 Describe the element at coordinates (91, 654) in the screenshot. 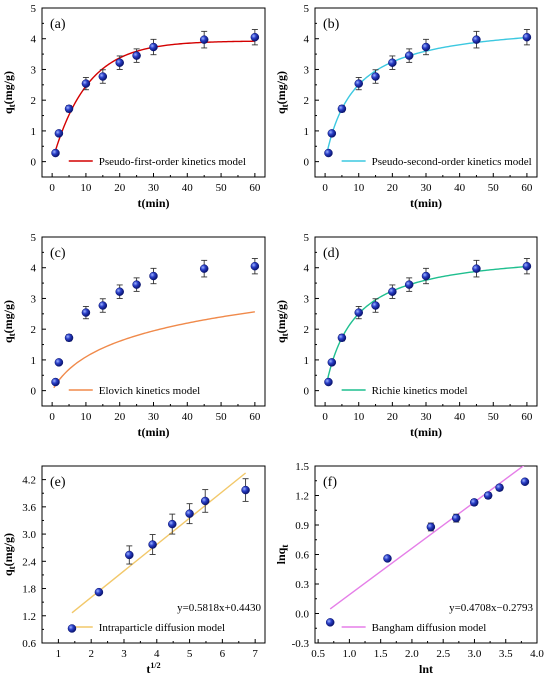

I see `x-tick-label: 2` at that location.